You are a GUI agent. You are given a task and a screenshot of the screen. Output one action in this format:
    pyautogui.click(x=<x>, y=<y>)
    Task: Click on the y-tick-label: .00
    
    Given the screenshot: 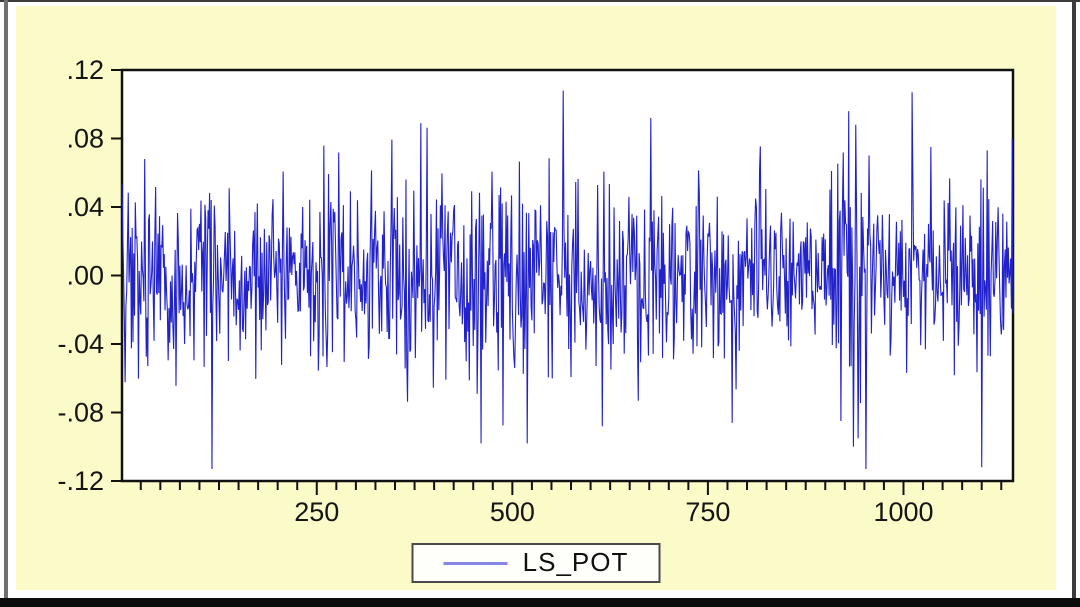 What is the action you would take?
    pyautogui.click(x=85, y=276)
    